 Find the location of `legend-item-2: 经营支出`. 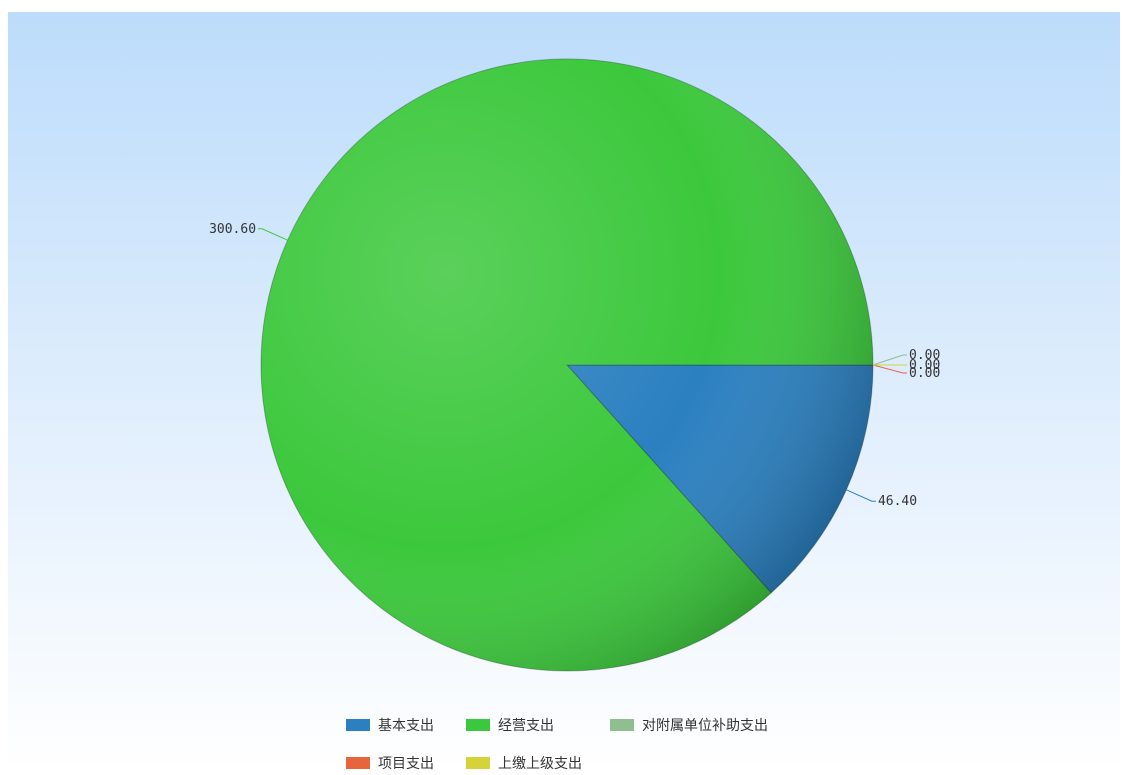

legend-item-2: 经营支出 is located at coordinates (510, 726).